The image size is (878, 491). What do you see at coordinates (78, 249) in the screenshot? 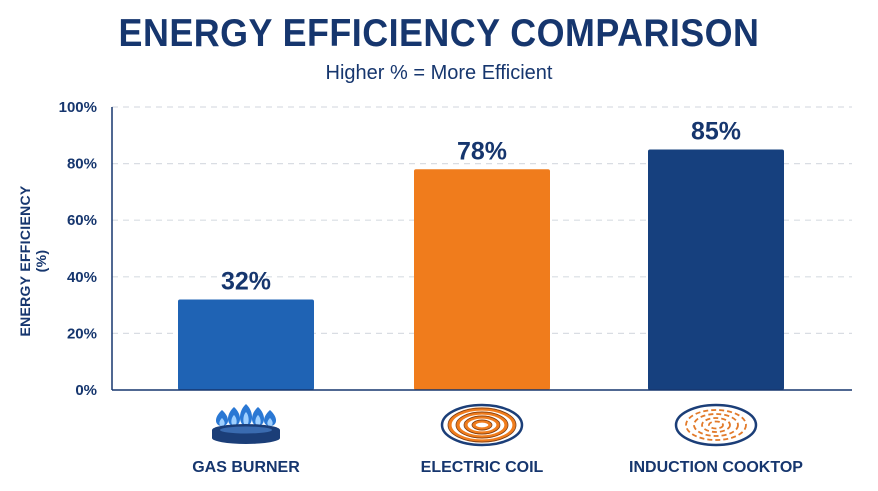
I see `y-tick-labels: 0% 20% 40% 60% 80% 100%` at bounding box center [78, 249].